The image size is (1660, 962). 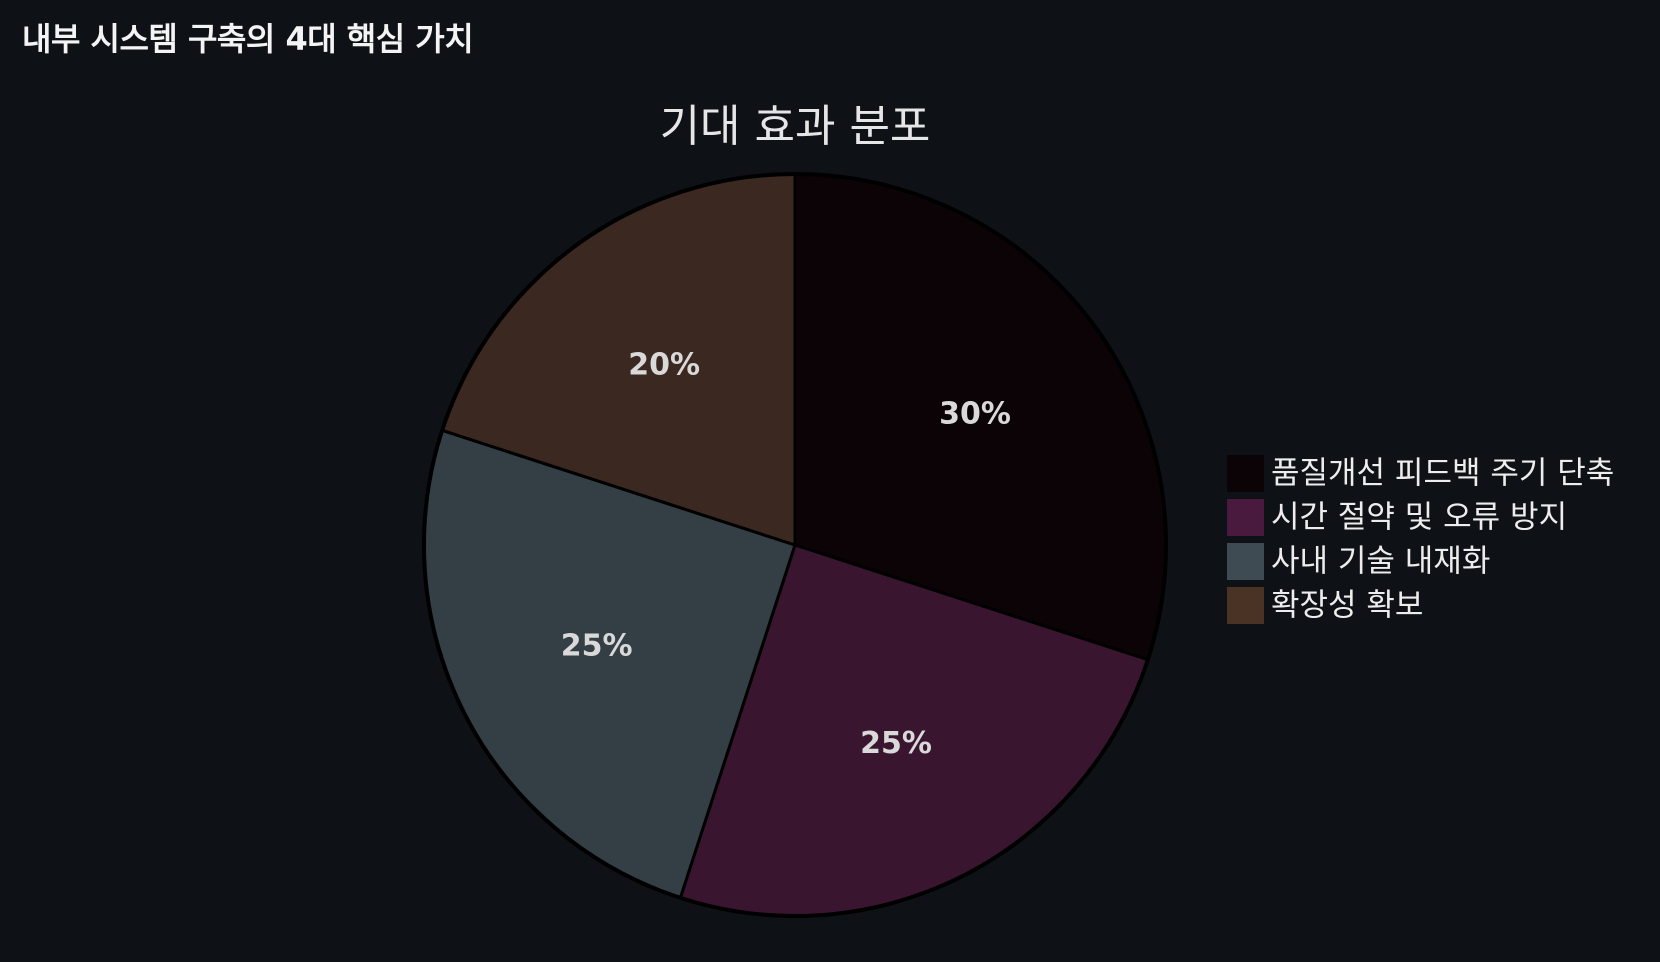 I want to click on legend-label-1: 품질개선 피드백 주기 단축, so click(x=1442, y=474).